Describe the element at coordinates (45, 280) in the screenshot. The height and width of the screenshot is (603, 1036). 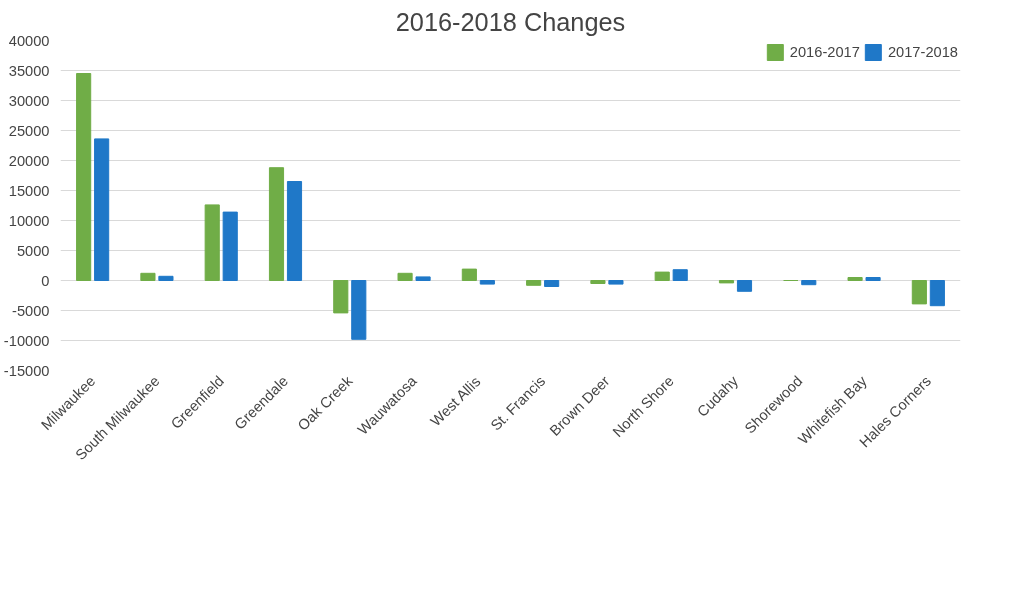
I see `y-tick-label: 0` at that location.